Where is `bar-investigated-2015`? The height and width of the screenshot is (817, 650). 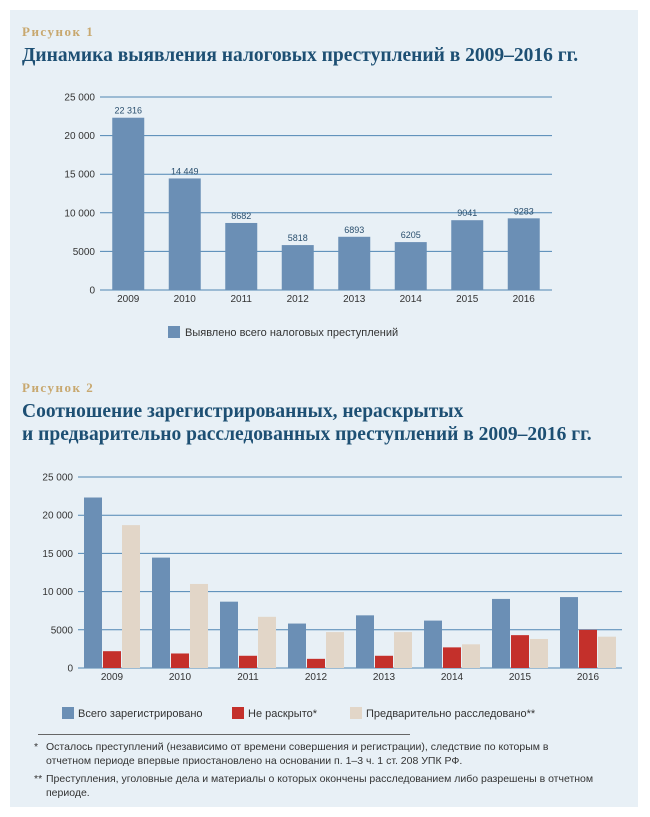 bar-investigated-2015 is located at coordinates (539, 653).